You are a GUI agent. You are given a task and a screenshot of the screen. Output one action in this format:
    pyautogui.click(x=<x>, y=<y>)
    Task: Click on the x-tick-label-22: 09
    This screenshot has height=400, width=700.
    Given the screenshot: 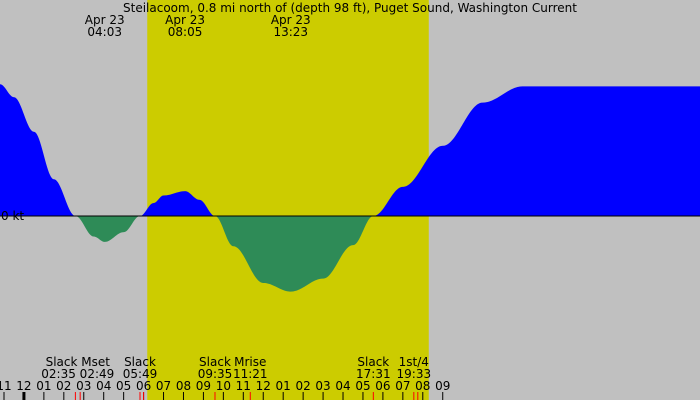 What is the action you would take?
    pyautogui.click(x=442, y=386)
    